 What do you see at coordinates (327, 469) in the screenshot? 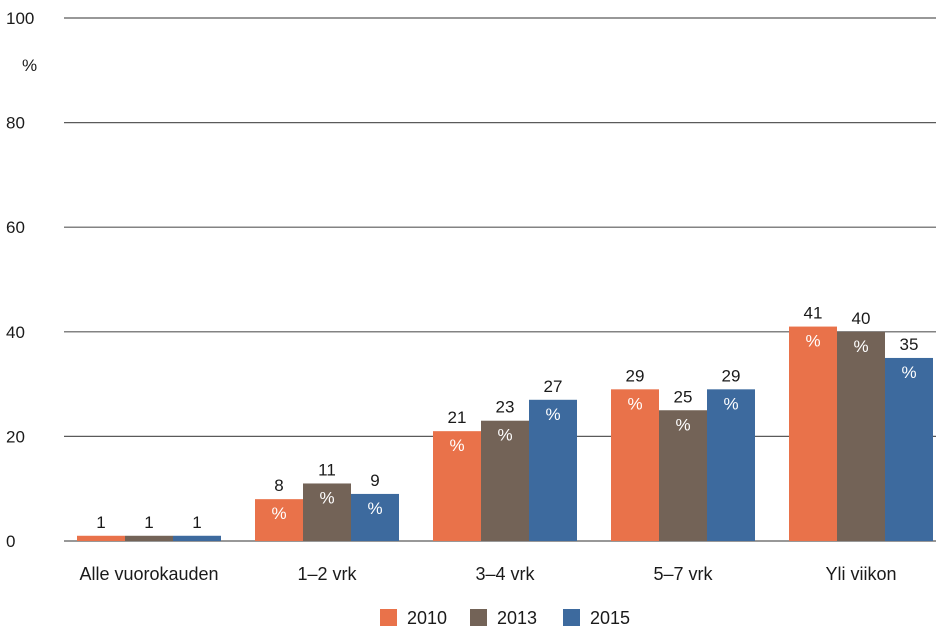
I see `bar-value-label: 11` at bounding box center [327, 469].